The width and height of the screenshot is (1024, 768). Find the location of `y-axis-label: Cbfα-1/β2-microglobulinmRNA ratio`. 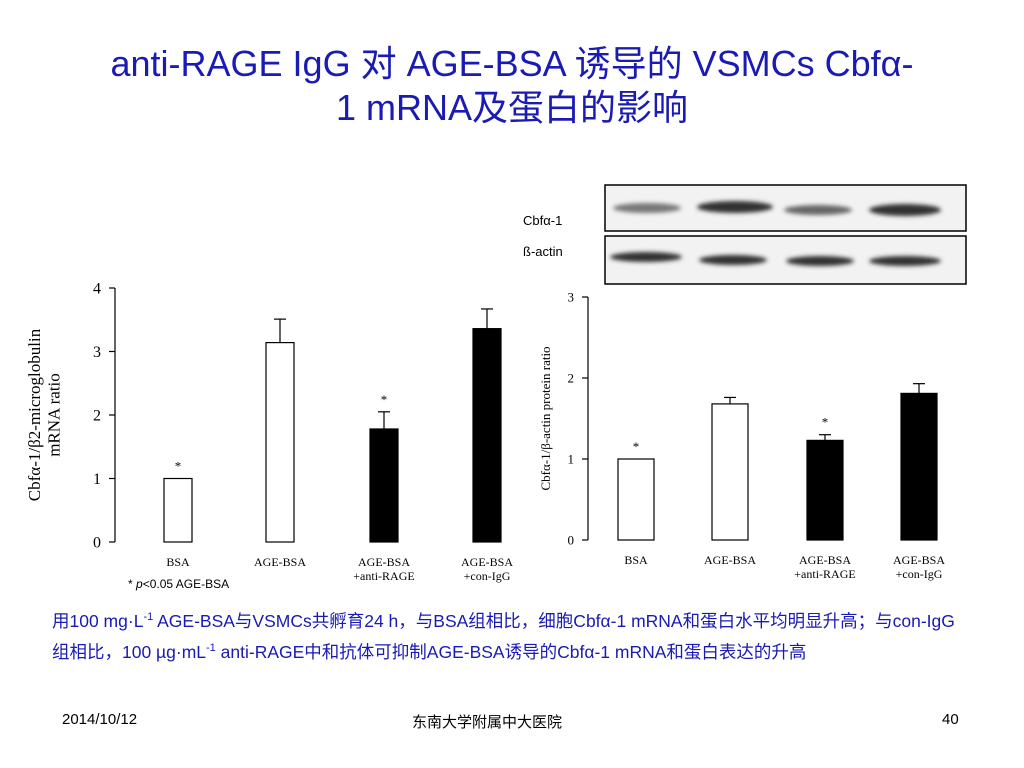

y-axis-label: Cbfα-1/β2-microglobulinmRNA ratio is located at coordinates (44, 414).